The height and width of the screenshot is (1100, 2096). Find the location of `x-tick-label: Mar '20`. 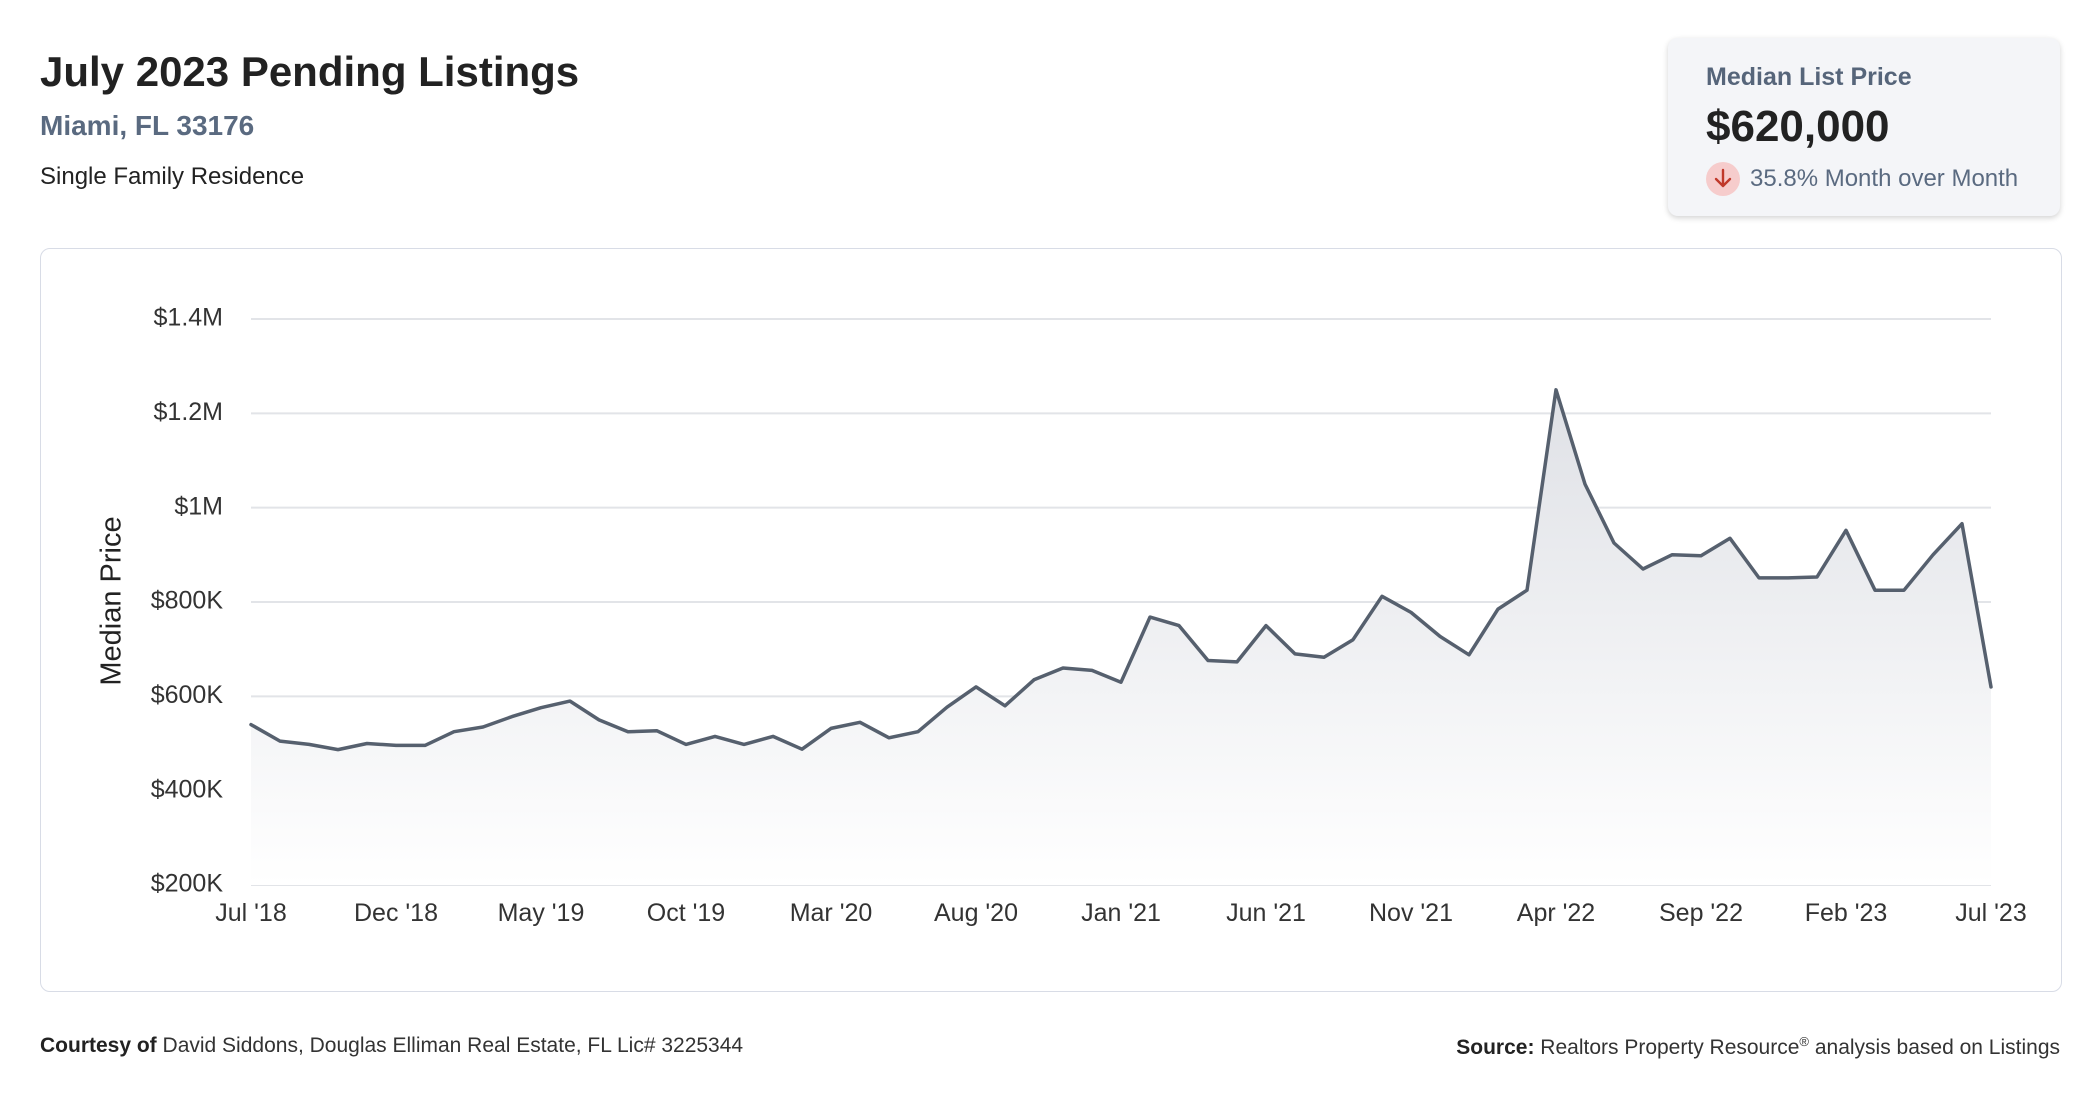

x-tick-label: Mar '20 is located at coordinates (831, 913).